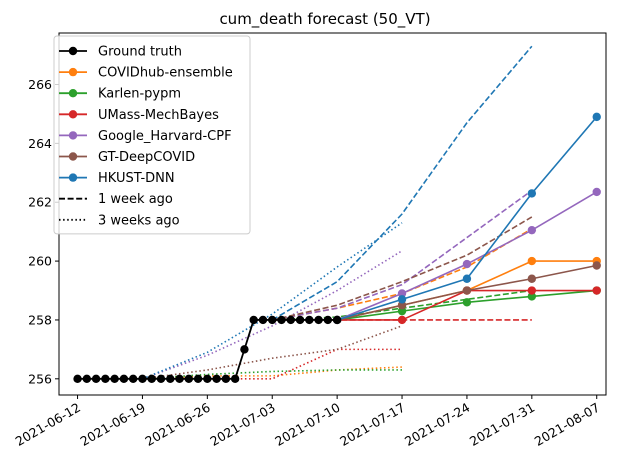 This screenshot has height=466, width=626. What do you see at coordinates (48, 424) in the screenshot?
I see `x-tick-label: 2021-06-12` at bounding box center [48, 424].